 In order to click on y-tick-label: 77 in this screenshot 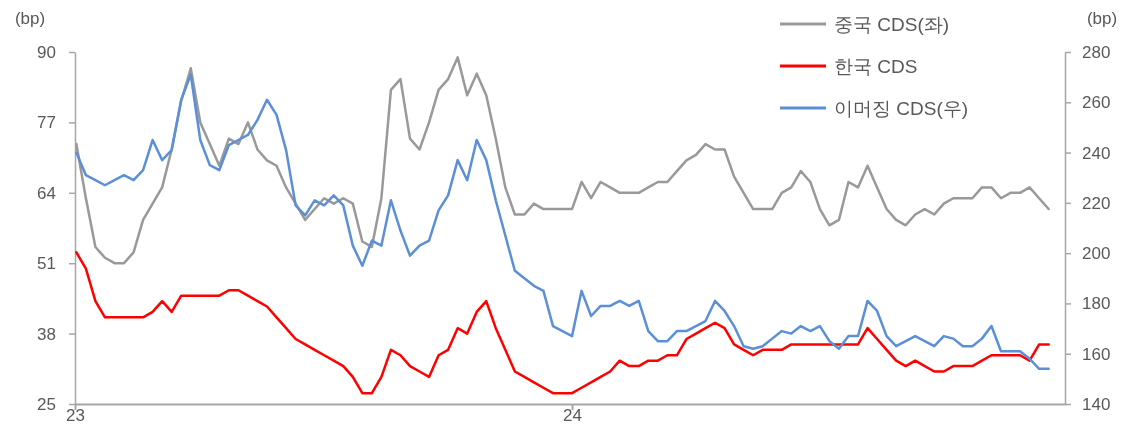, I will do `click(46, 123)`.